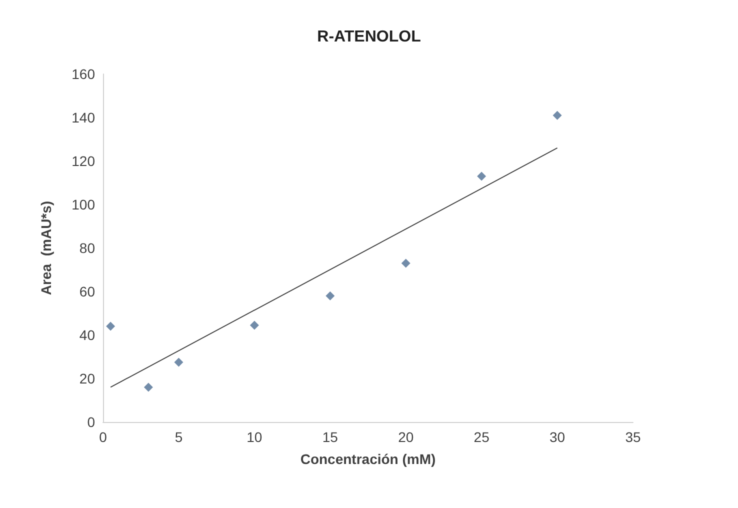 Image resolution: width=738 pixels, height=508 pixels. I want to click on x-tick-label: 0, so click(103, 437).